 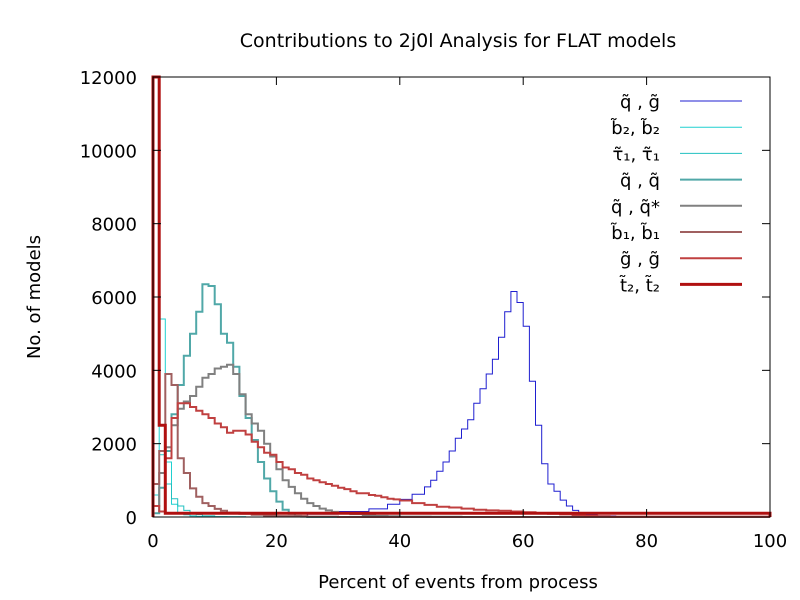 What do you see at coordinates (770, 541) in the screenshot?
I see `x-tick-label: 100` at bounding box center [770, 541].